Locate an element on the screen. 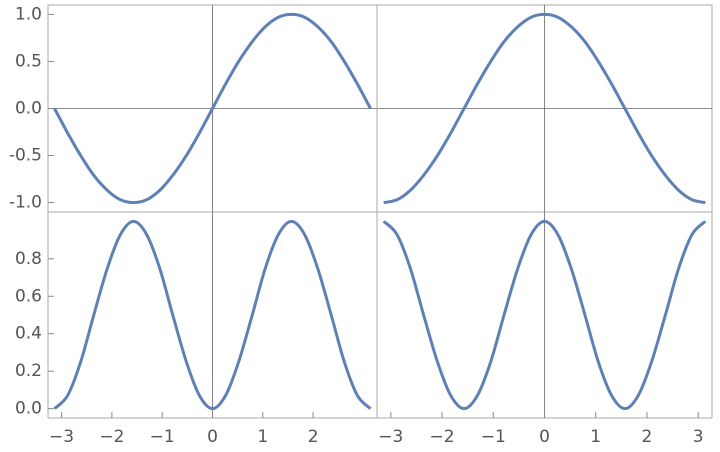  y-tick-label: 0.2 is located at coordinates (28, 371).